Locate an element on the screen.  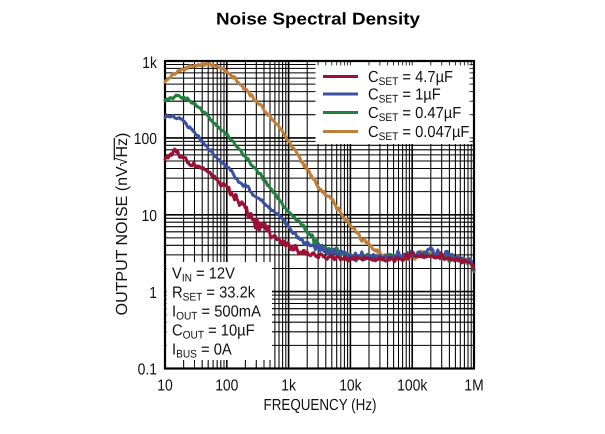
svg-text: 0.1 is located at coordinates (147, 370).